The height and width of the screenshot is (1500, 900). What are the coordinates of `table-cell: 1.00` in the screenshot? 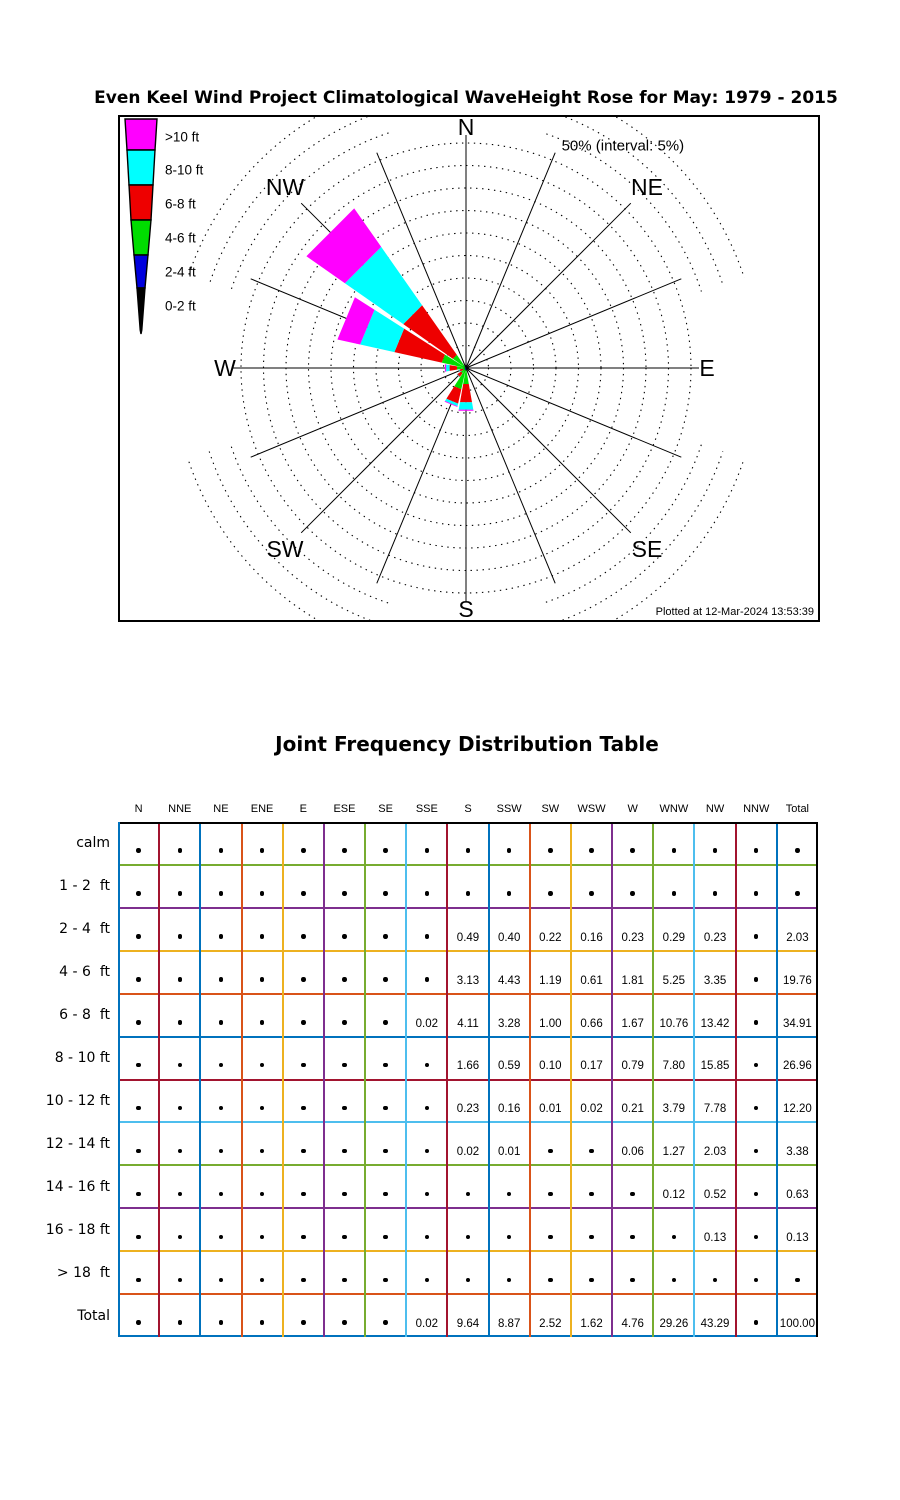 It's located at (550, 1015).